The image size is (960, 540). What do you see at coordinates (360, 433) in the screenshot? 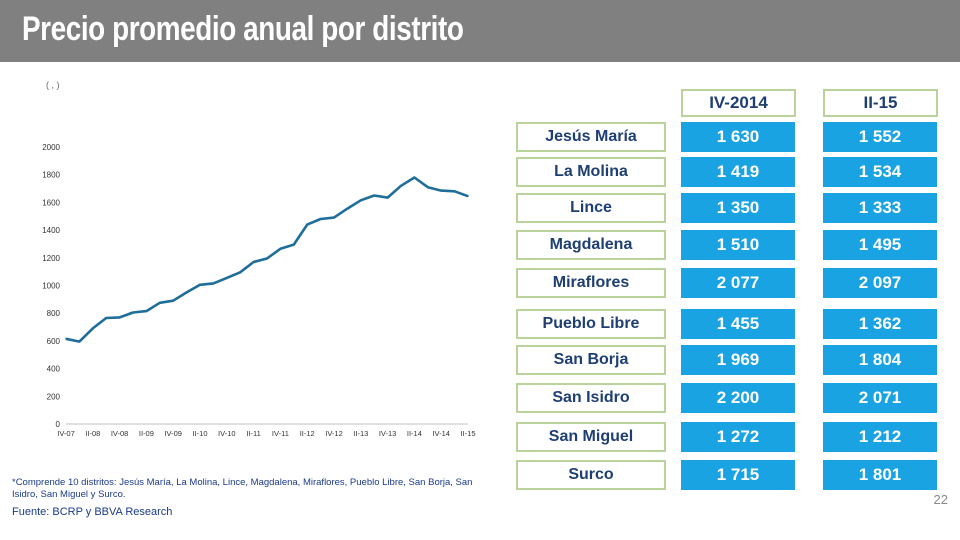
I see `x-tick-label: II-13` at bounding box center [360, 433].